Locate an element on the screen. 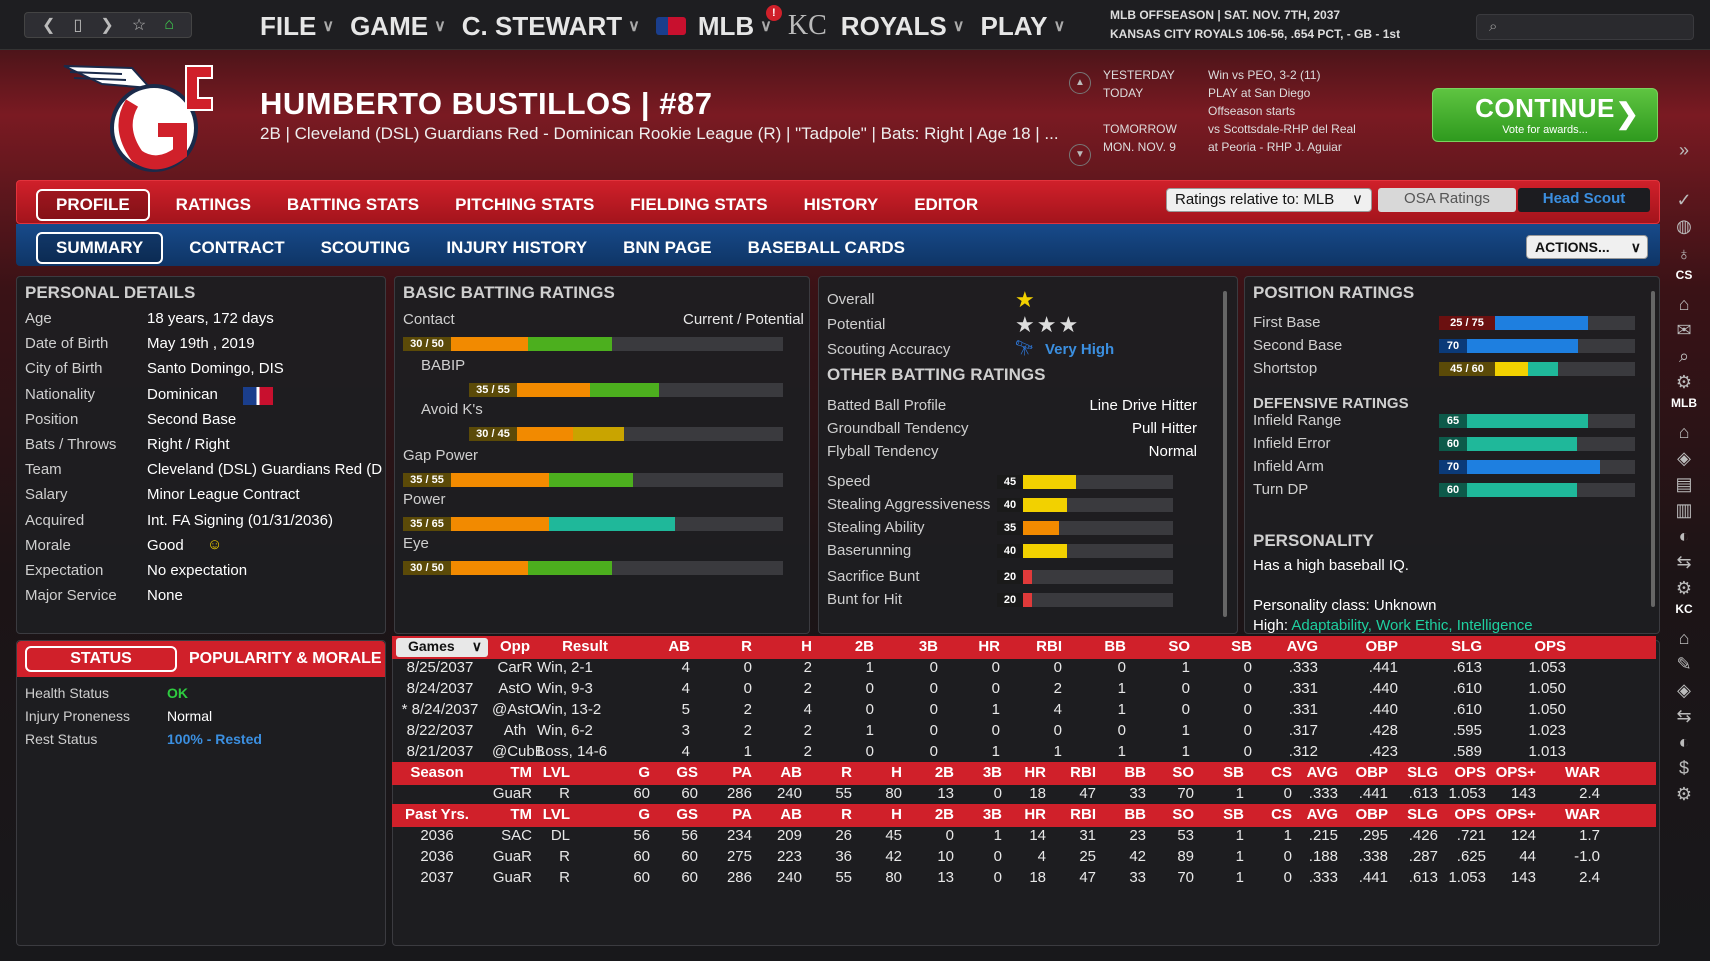 The image size is (1710, 961). back-icon: ❮ is located at coordinates (49, 25).